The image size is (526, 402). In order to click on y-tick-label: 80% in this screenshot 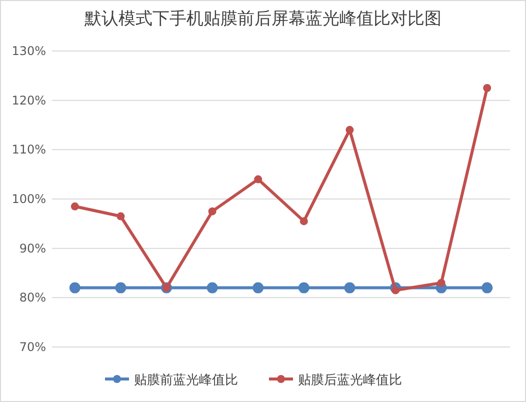, I will do `click(32, 297)`.